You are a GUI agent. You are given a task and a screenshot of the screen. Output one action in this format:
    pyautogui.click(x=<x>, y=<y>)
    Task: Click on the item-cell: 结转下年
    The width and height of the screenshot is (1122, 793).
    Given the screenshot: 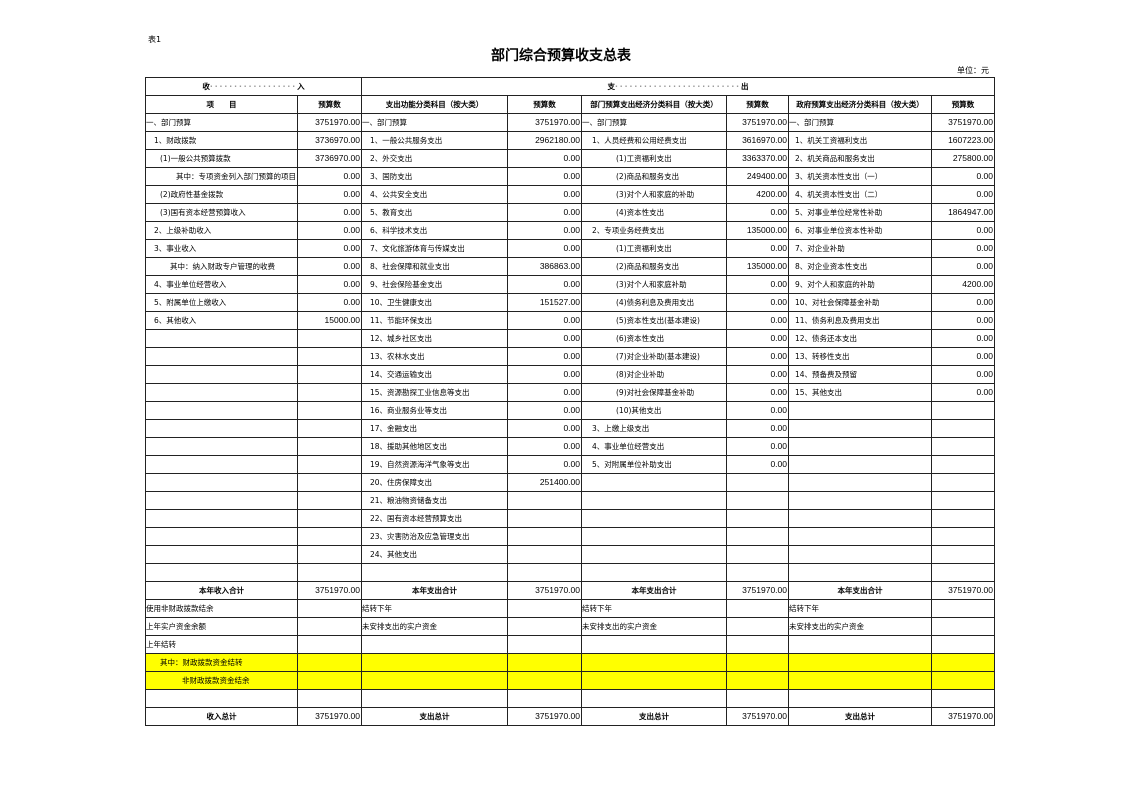 What is the action you would take?
    pyautogui.click(x=860, y=608)
    